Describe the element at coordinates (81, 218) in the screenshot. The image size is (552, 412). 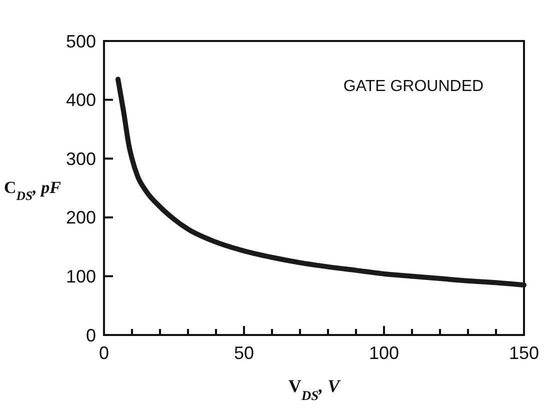
I see `y-tick-label: 200` at that location.